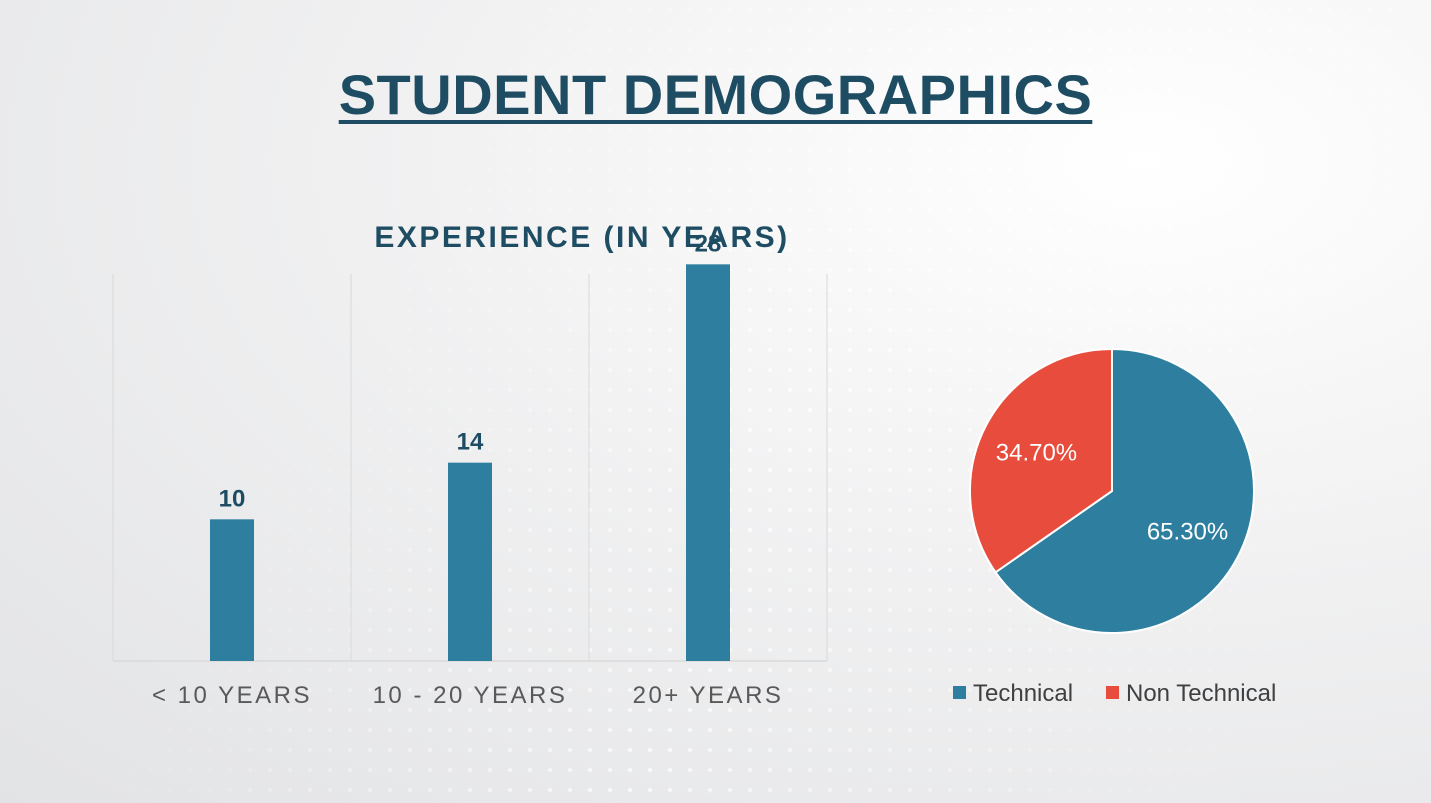 The width and height of the screenshot is (1431, 803). What do you see at coordinates (232, 498) in the screenshot?
I see `bar-data-label: 10` at bounding box center [232, 498].